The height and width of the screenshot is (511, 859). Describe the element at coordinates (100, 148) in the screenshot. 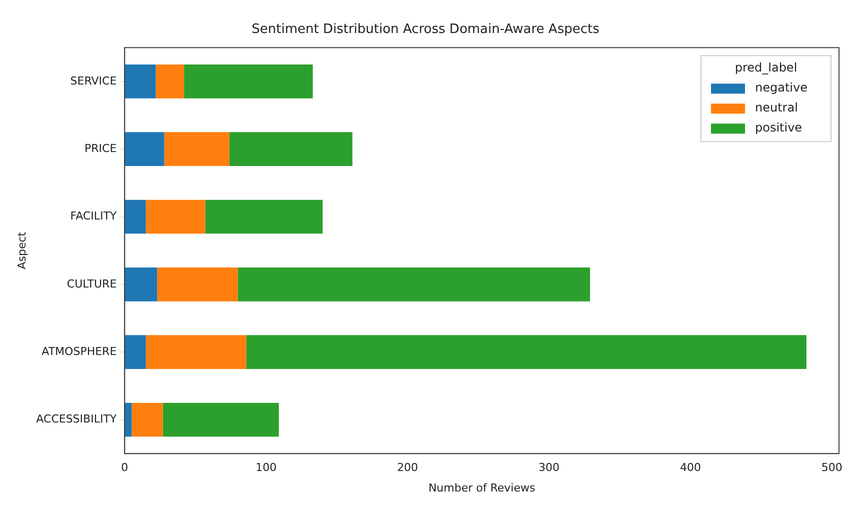

I see `y-tick-label: PRICE` at that location.